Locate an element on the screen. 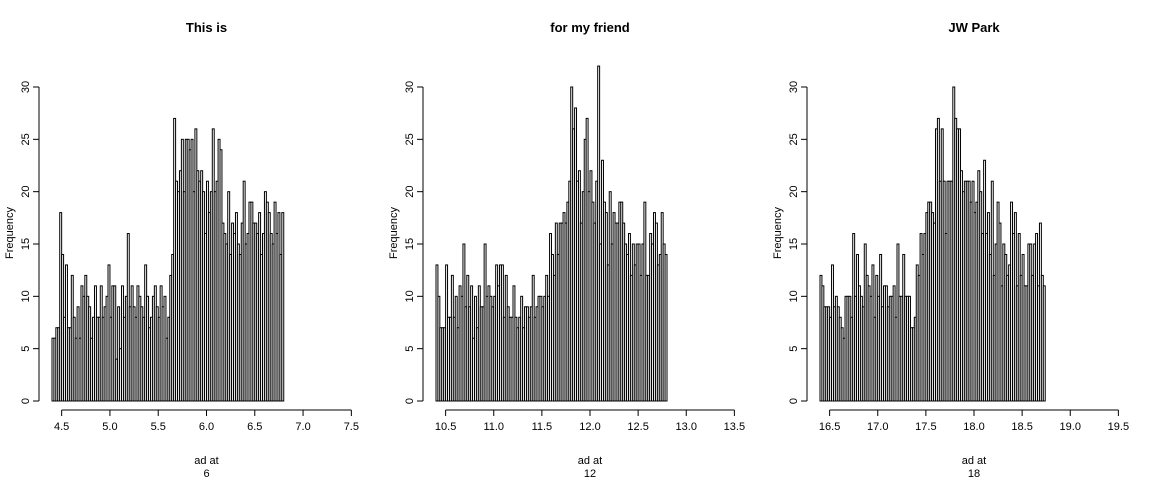 The image size is (1152, 485). x-tick-label: 12.5 is located at coordinates (637, 427).